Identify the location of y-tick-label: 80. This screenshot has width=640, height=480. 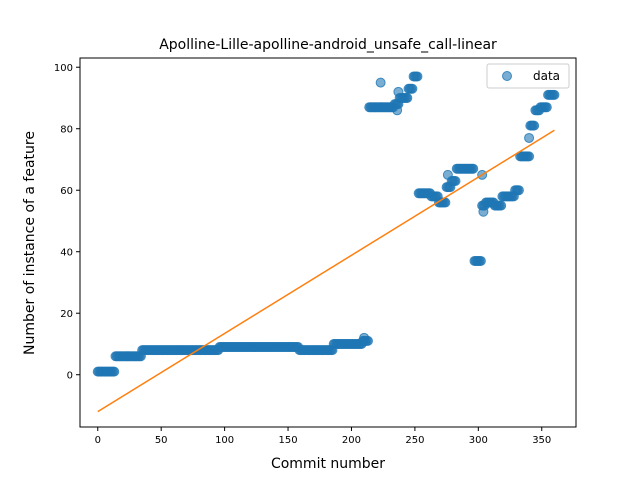
(66, 130).